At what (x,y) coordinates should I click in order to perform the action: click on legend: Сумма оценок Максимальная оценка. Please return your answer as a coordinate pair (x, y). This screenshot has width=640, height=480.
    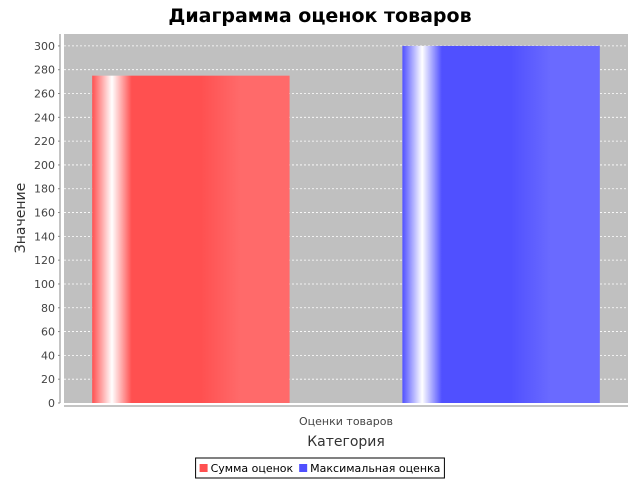
    Looking at the image, I should click on (320, 468).